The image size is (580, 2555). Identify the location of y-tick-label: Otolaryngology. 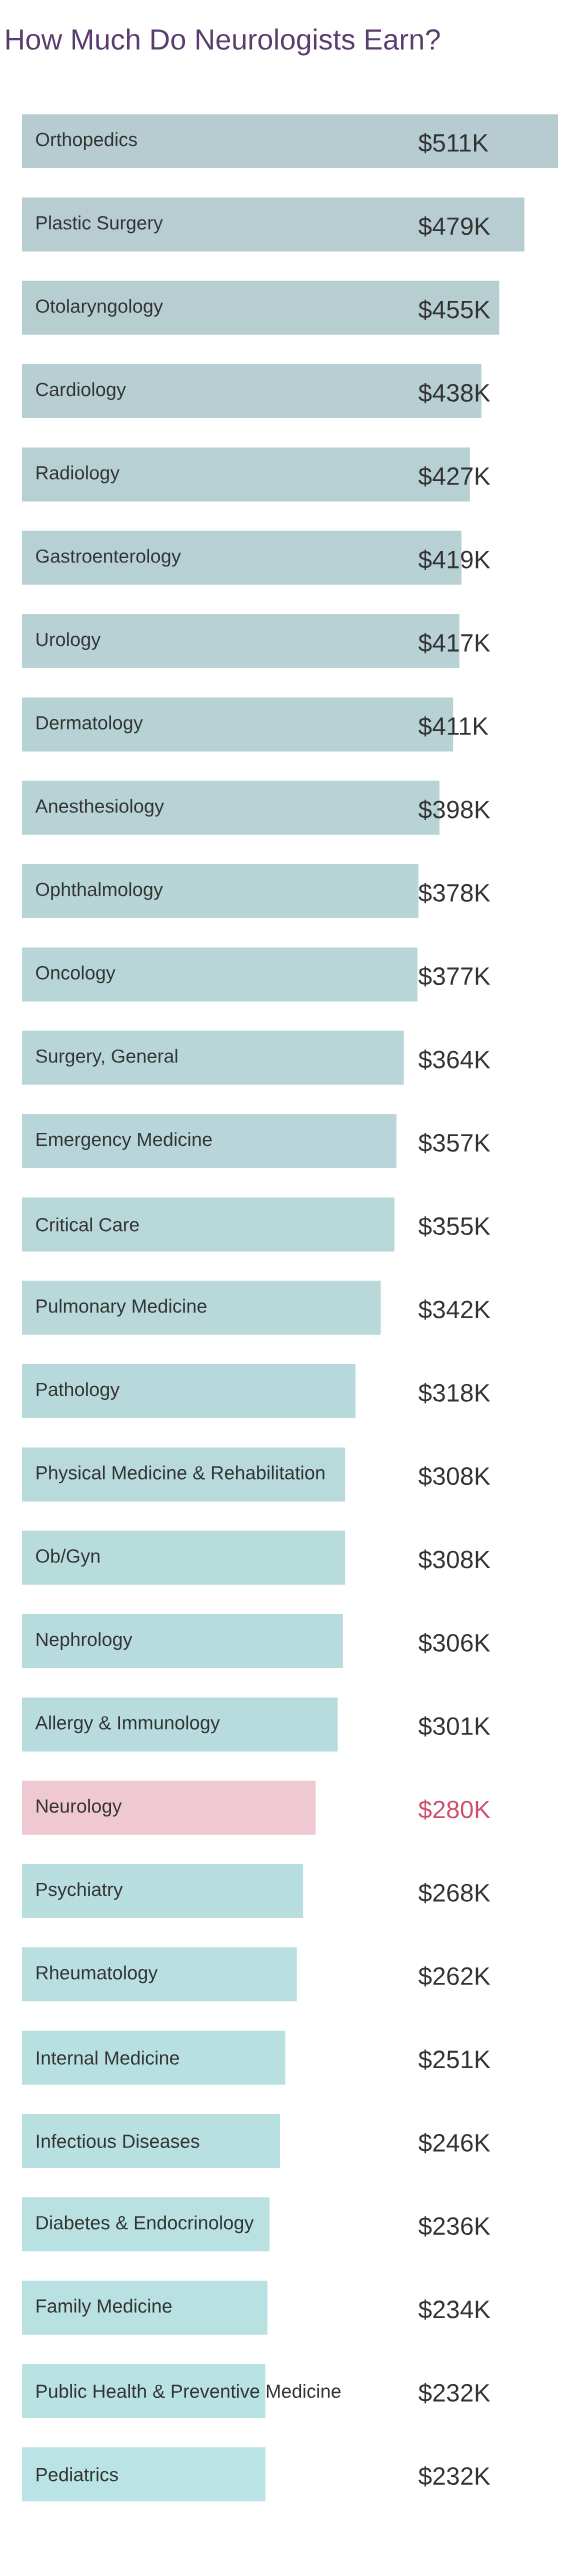
(99, 307).